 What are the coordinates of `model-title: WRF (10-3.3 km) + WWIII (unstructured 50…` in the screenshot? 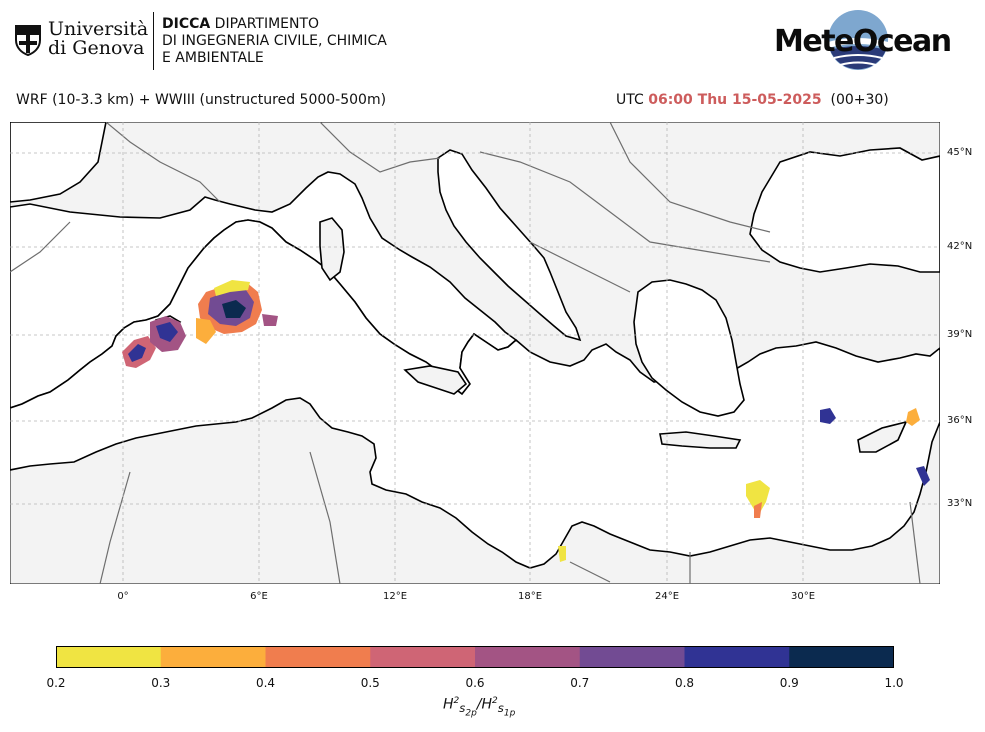 It's located at (201, 100).